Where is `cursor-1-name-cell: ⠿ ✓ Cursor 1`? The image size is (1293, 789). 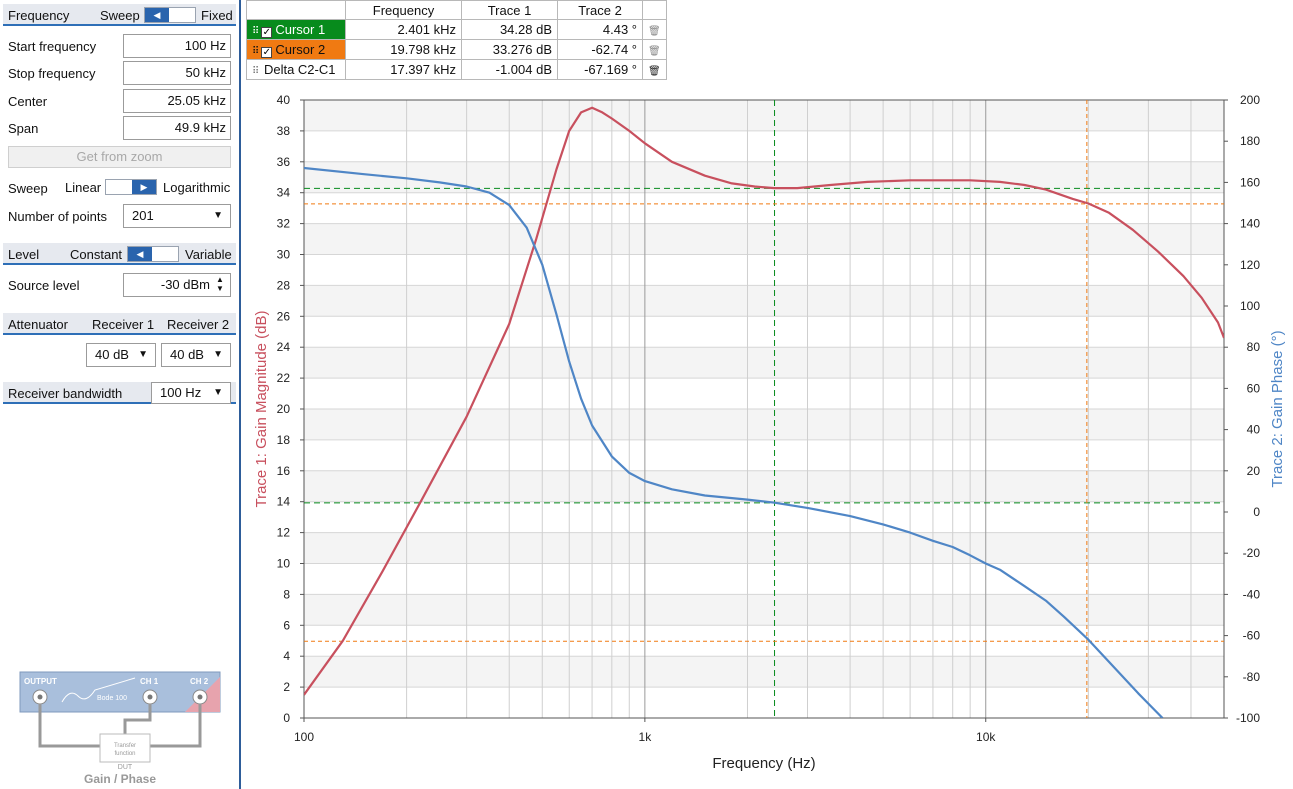
cursor-1-name-cell: ⠿ ✓ Cursor 1 is located at coordinates (296, 29).